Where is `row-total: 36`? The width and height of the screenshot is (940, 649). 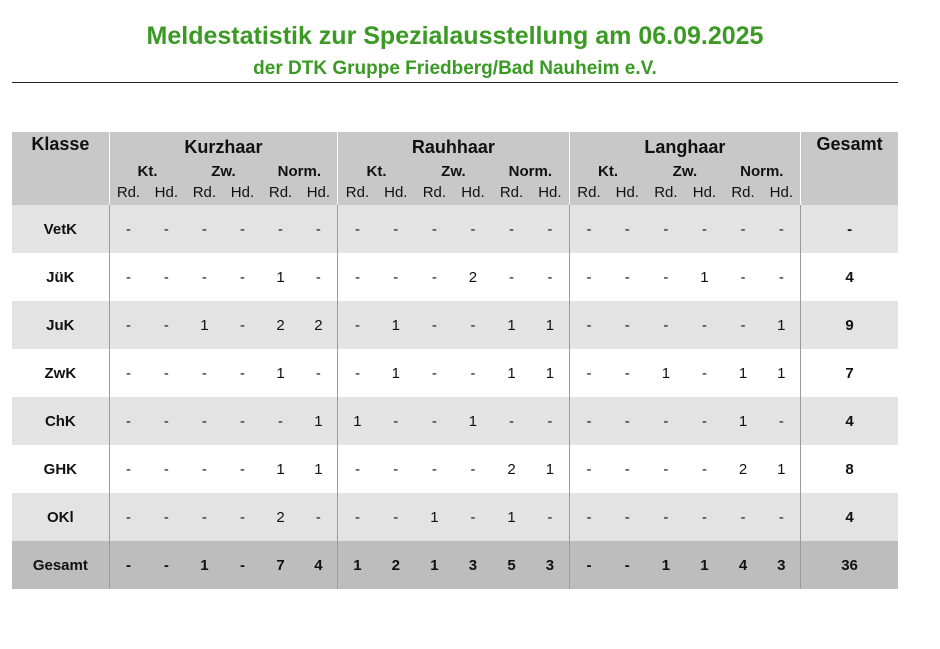 row-total: 36 is located at coordinates (849, 565).